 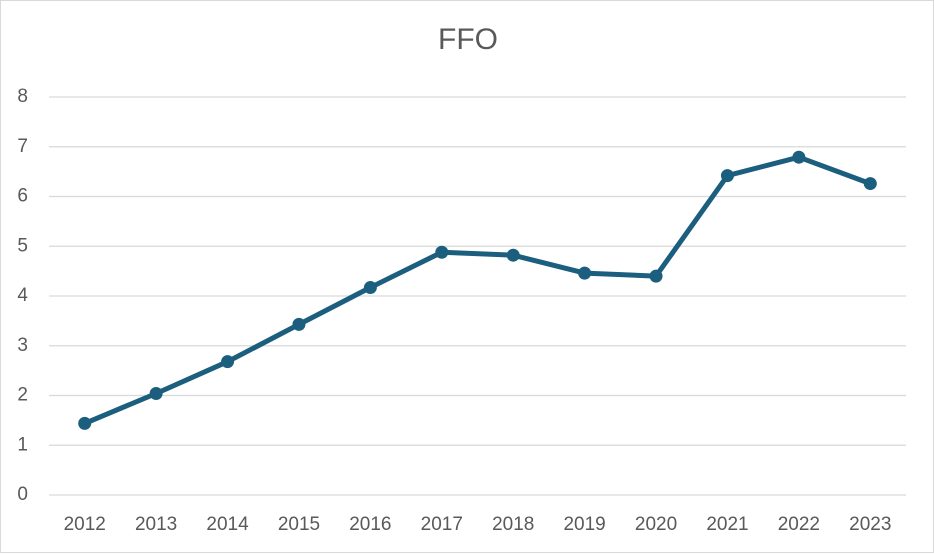 I want to click on data-point-2019, so click(x=585, y=273).